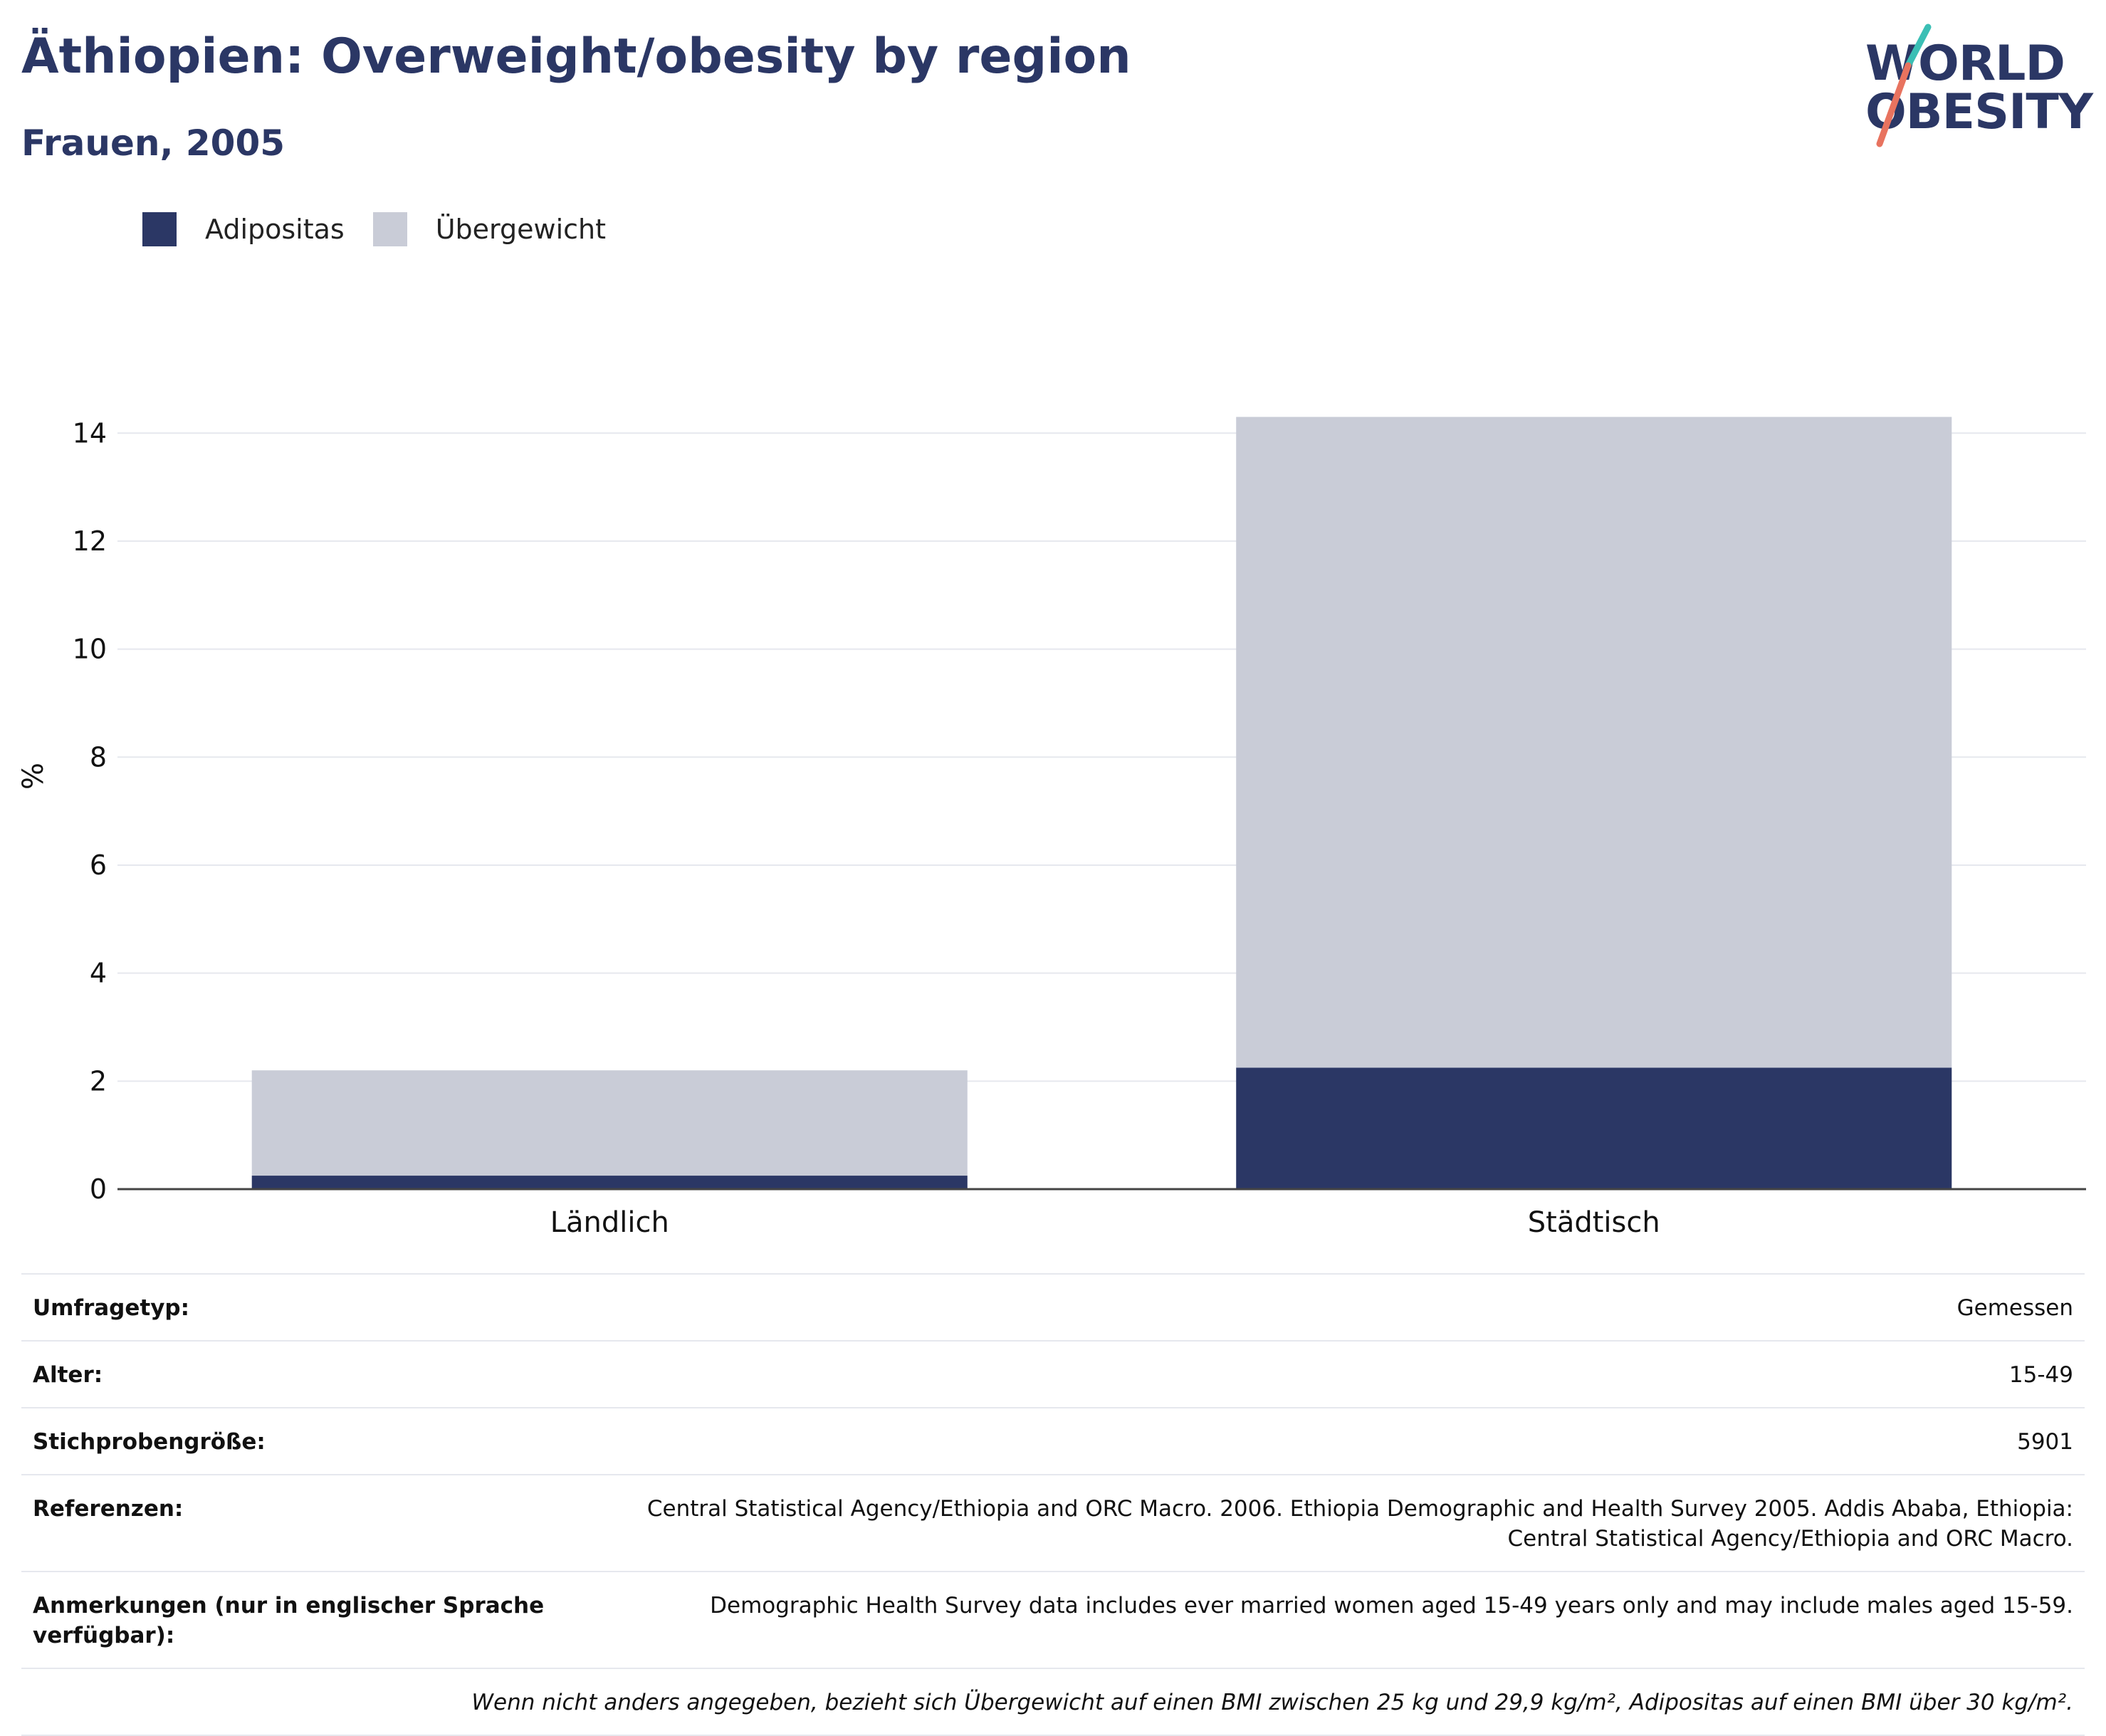 This screenshot has width=2106, height=1736. I want to click on y-tick-label: 2, so click(99, 1081).